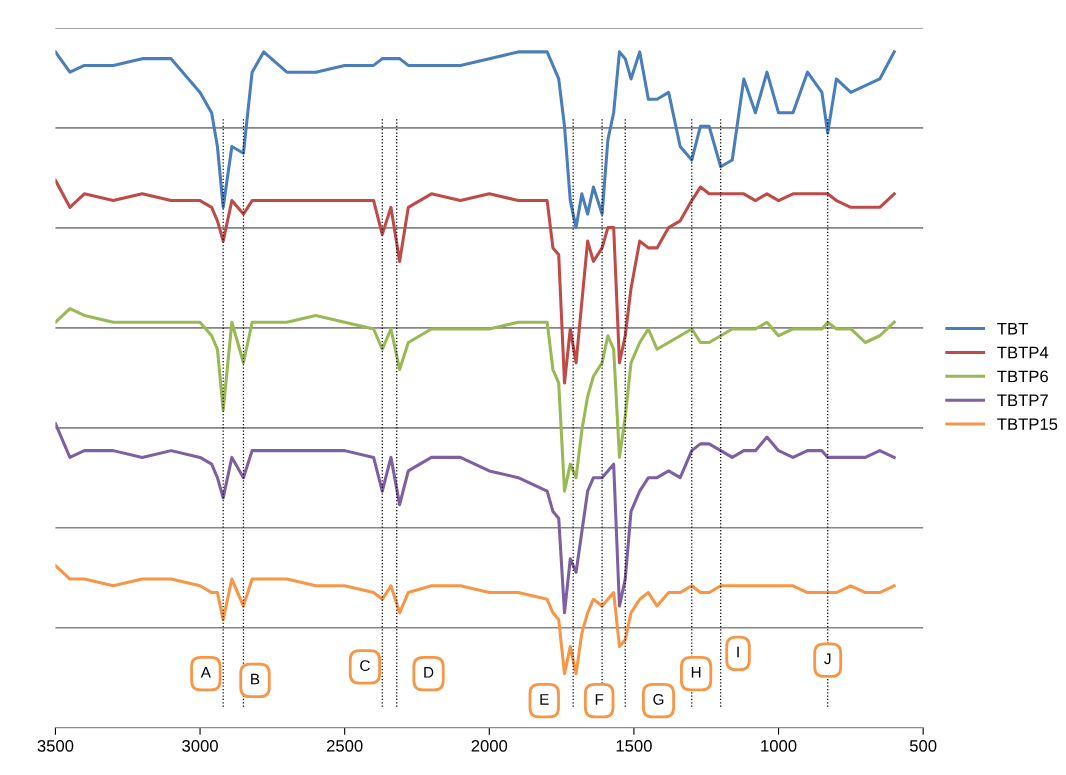 The height and width of the screenshot is (775, 1066). I want to click on legend-label: TBTP4, so click(1023, 352).